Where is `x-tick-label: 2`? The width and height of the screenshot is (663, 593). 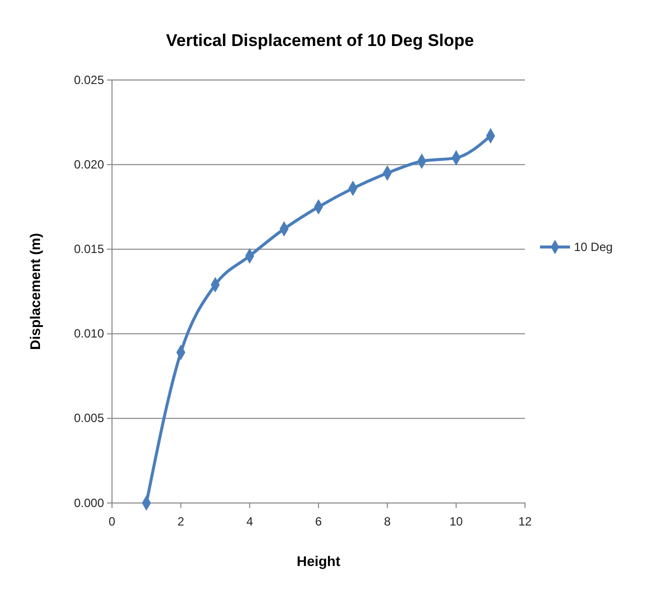 x-tick-label: 2 is located at coordinates (180, 521).